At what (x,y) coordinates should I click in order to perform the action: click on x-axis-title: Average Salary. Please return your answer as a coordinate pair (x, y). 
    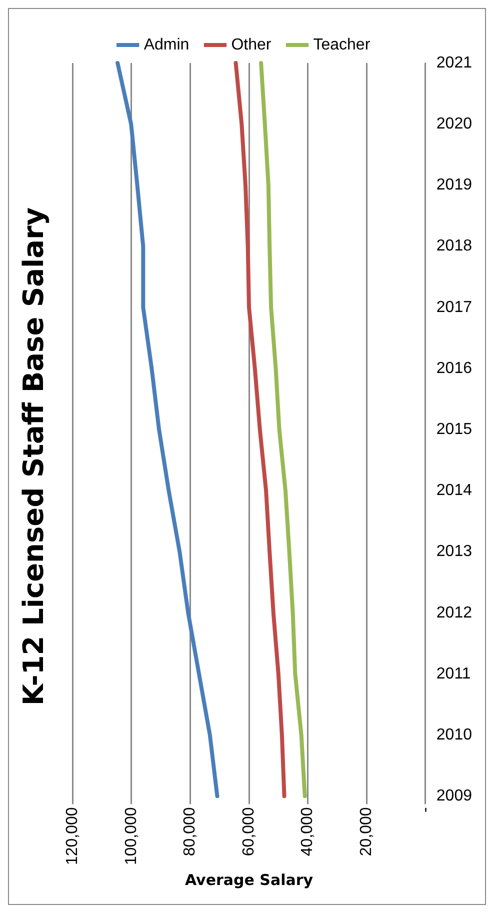
    Looking at the image, I should click on (249, 879).